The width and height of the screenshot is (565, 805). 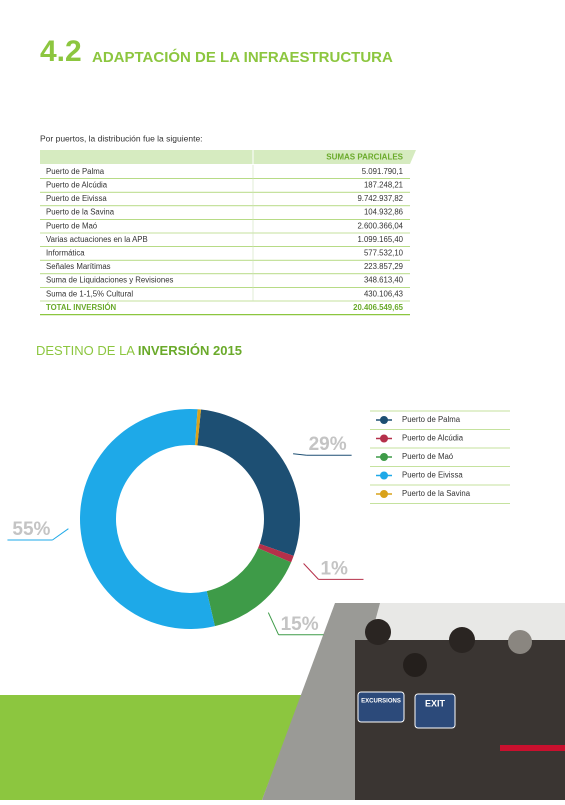 What do you see at coordinates (78, 266) in the screenshot?
I see `row-label: Señales Marítimas` at bounding box center [78, 266].